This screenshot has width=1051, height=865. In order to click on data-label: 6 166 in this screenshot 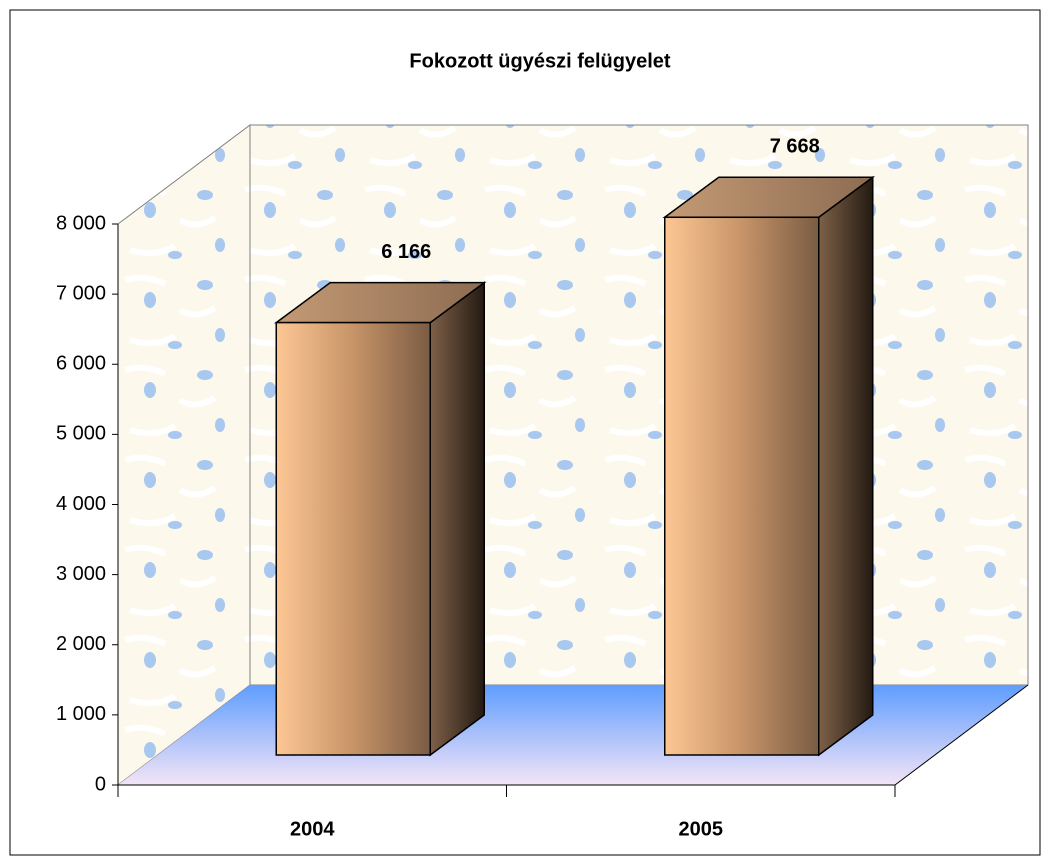, I will do `click(406, 252)`.